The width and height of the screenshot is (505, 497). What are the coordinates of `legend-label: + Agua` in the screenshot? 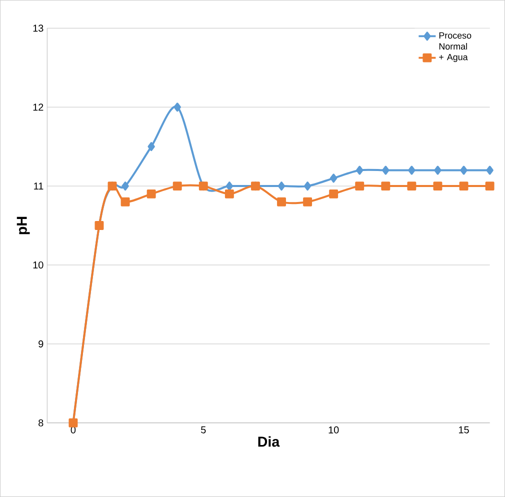 It's located at (453, 58).